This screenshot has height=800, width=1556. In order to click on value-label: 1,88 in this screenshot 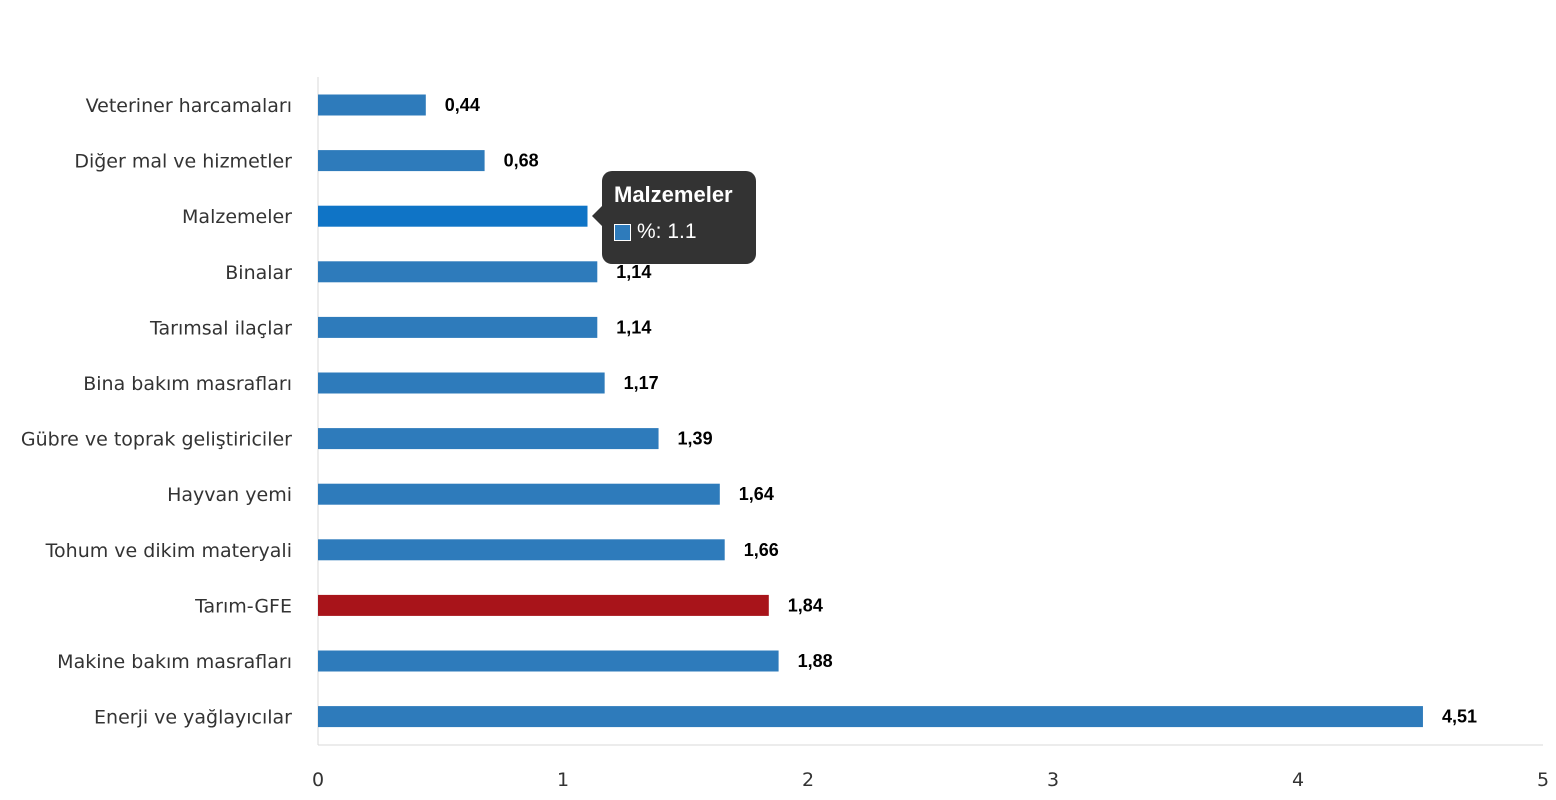, I will do `click(815, 661)`.